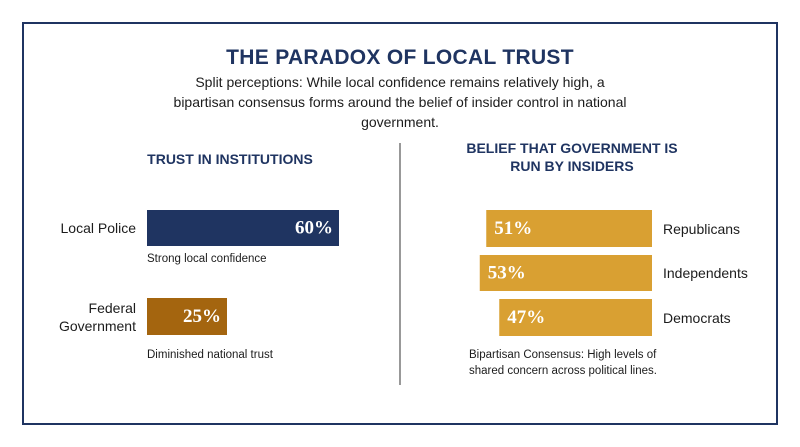  Describe the element at coordinates (97, 316) in the screenshot. I see `category-label: Federal Government` at that location.